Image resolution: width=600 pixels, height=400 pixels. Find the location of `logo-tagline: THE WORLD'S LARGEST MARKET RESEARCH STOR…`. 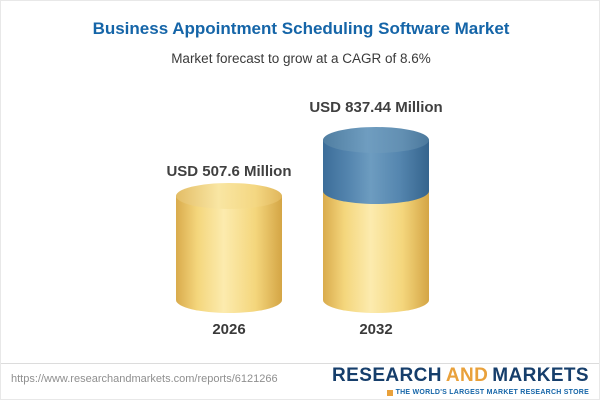

logo-tagline: THE WORLD'S LARGEST MARKET RESEARCH STOR… is located at coordinates (492, 392).